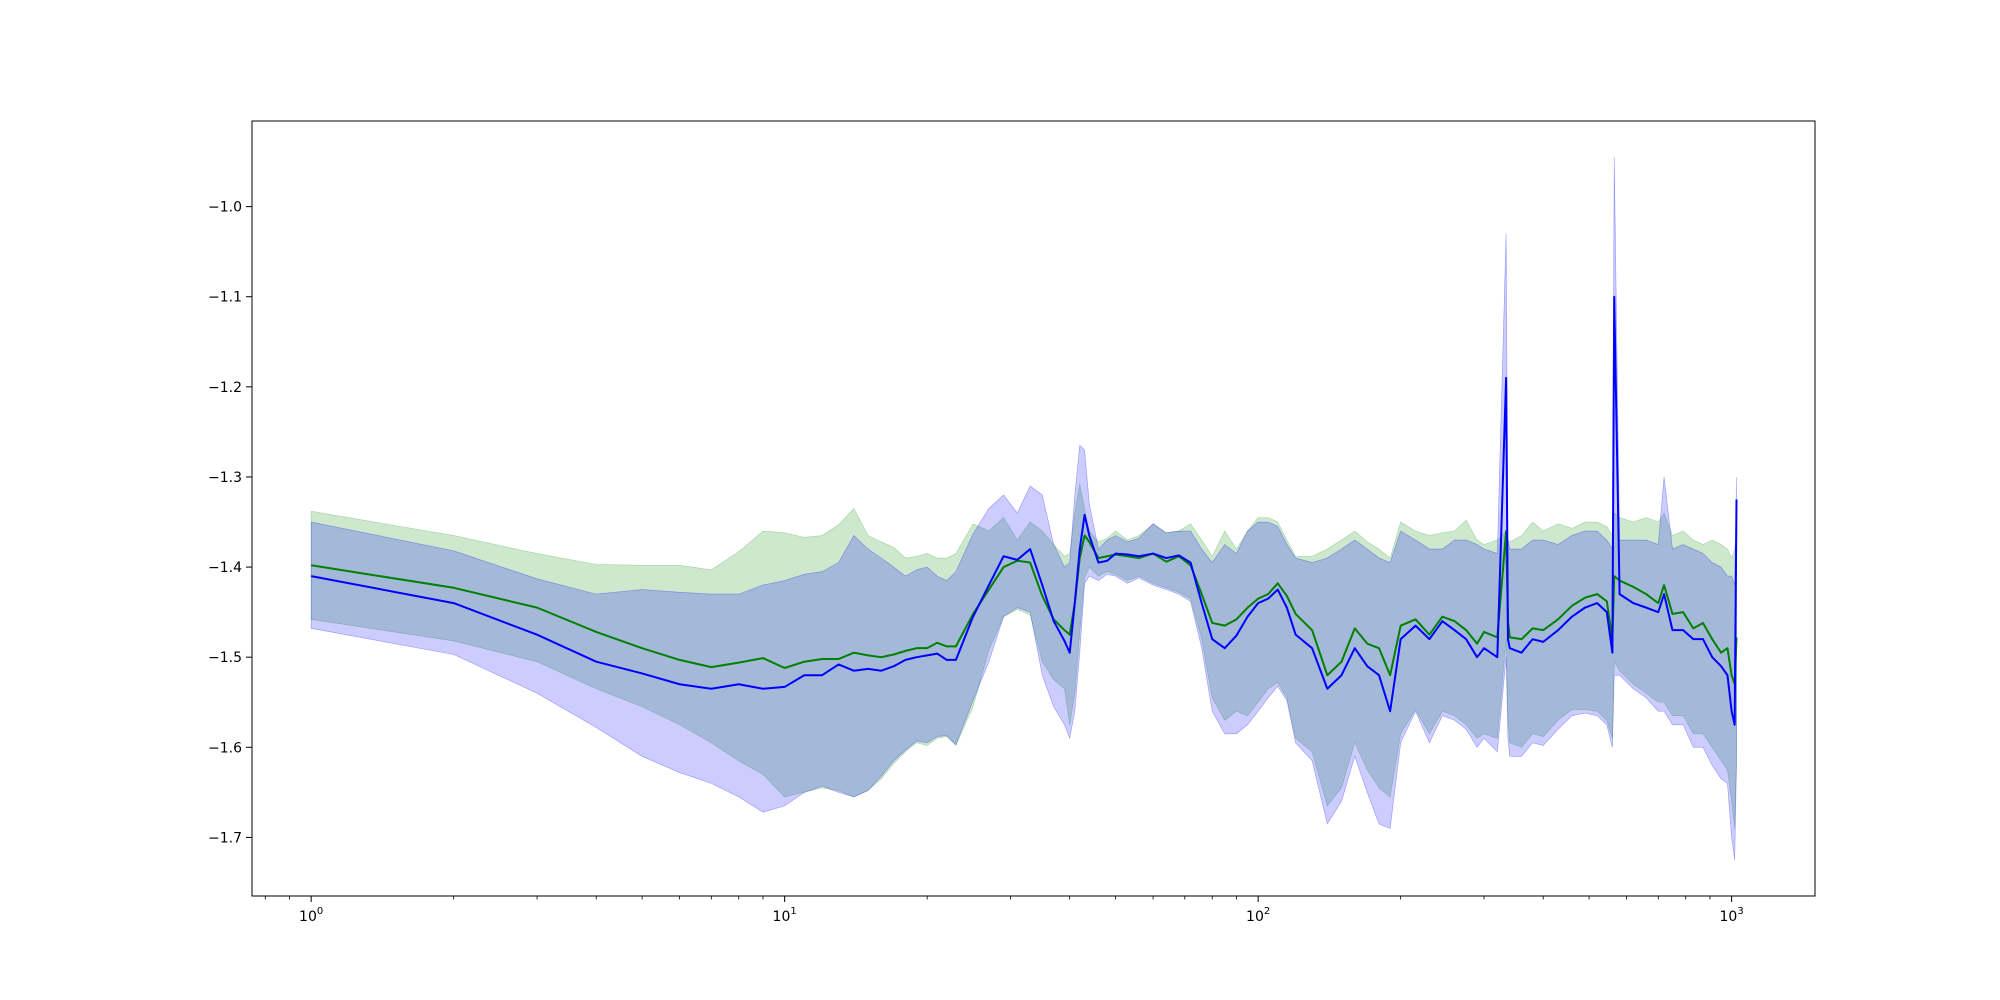  I want to click on y-tick-label: −1.4, so click(225, 568).